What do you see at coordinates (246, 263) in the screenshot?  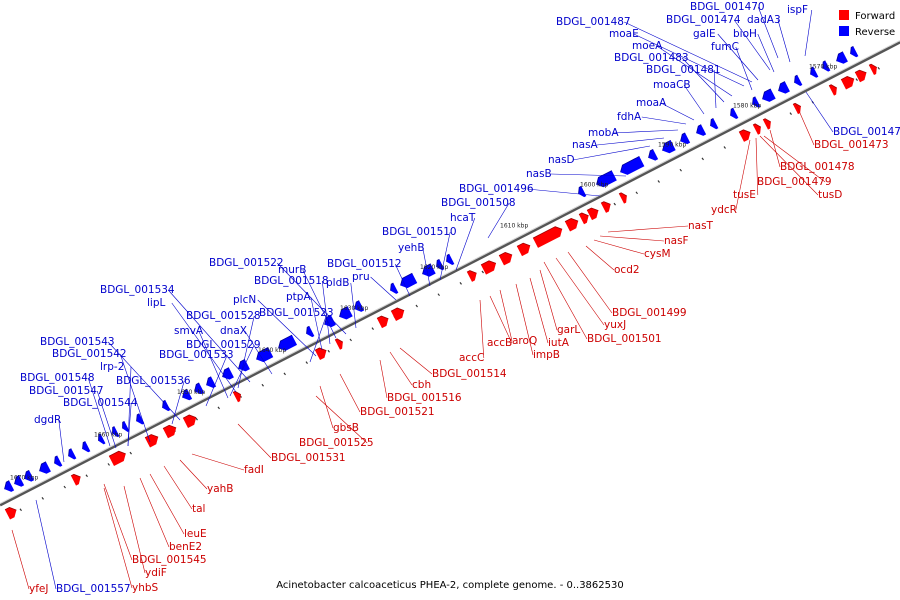 I see `reverse-gene-label: BDGL_001522` at bounding box center [246, 263].